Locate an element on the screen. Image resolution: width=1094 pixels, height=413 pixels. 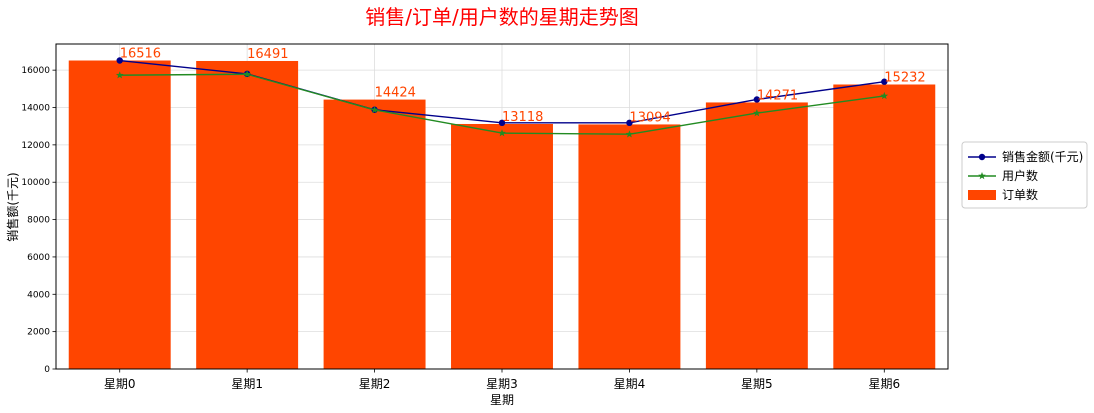
bar-value-label: 16491 is located at coordinates (267, 54).